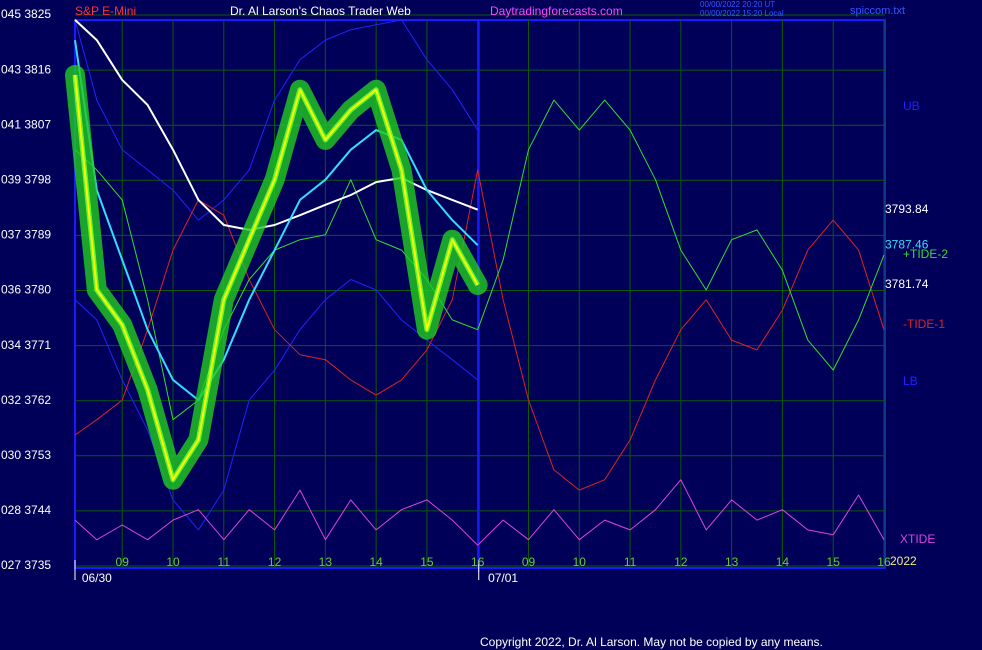 The image size is (982, 650). Describe the element at coordinates (925, 254) in the screenshot. I see `series-label: +TIDE-2` at that location.